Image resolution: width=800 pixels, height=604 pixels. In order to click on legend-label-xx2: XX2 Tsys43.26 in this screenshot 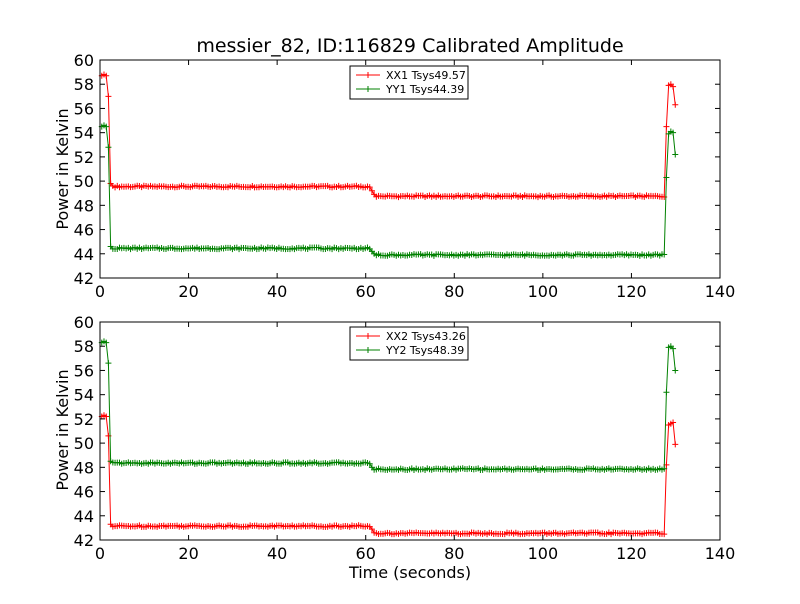, I will do `click(426, 336)`.